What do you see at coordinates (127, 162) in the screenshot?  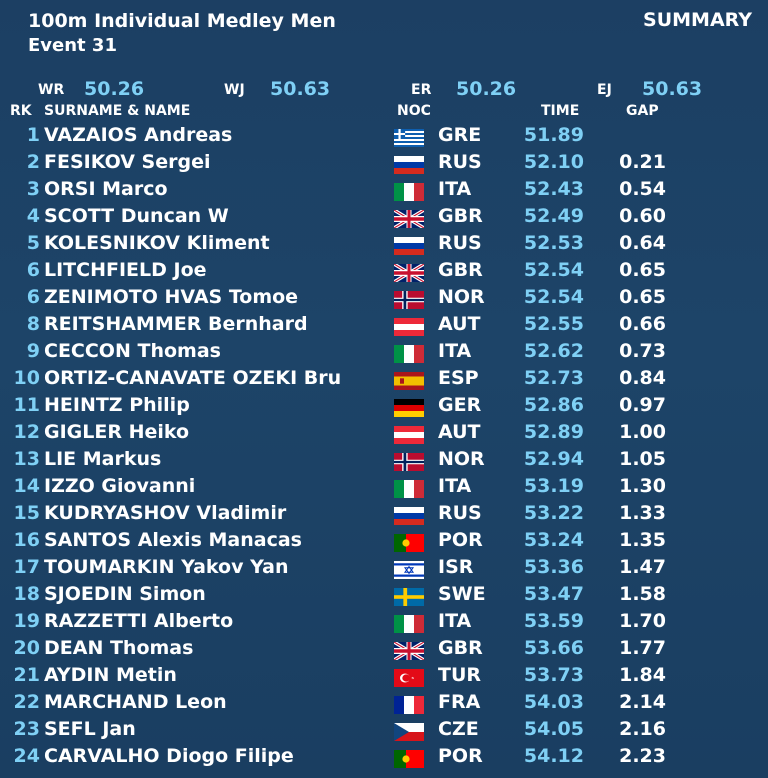 I see `athlete-name: FESIKOV Sergei` at bounding box center [127, 162].